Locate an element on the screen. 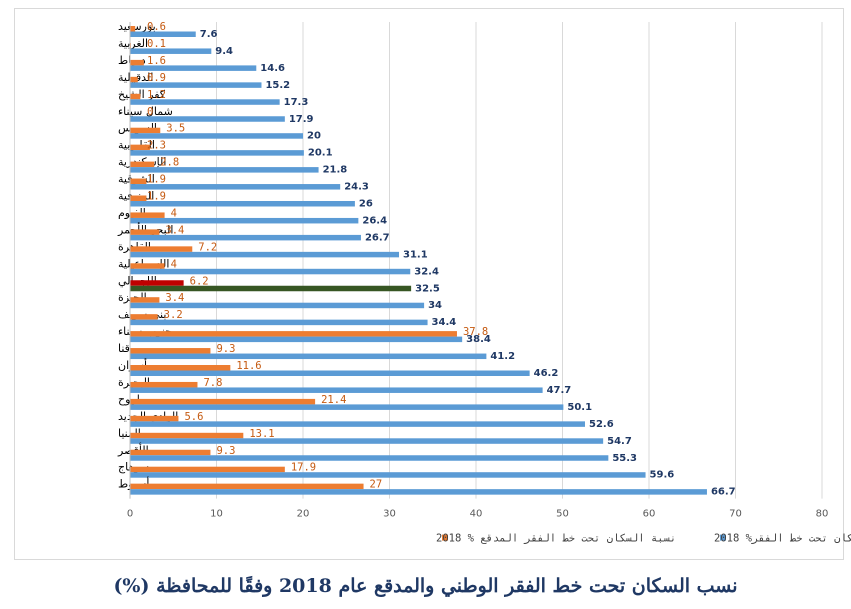 This screenshot has width=851, height=609. data-label-extreme-poverty: 21.4 is located at coordinates (333, 400).